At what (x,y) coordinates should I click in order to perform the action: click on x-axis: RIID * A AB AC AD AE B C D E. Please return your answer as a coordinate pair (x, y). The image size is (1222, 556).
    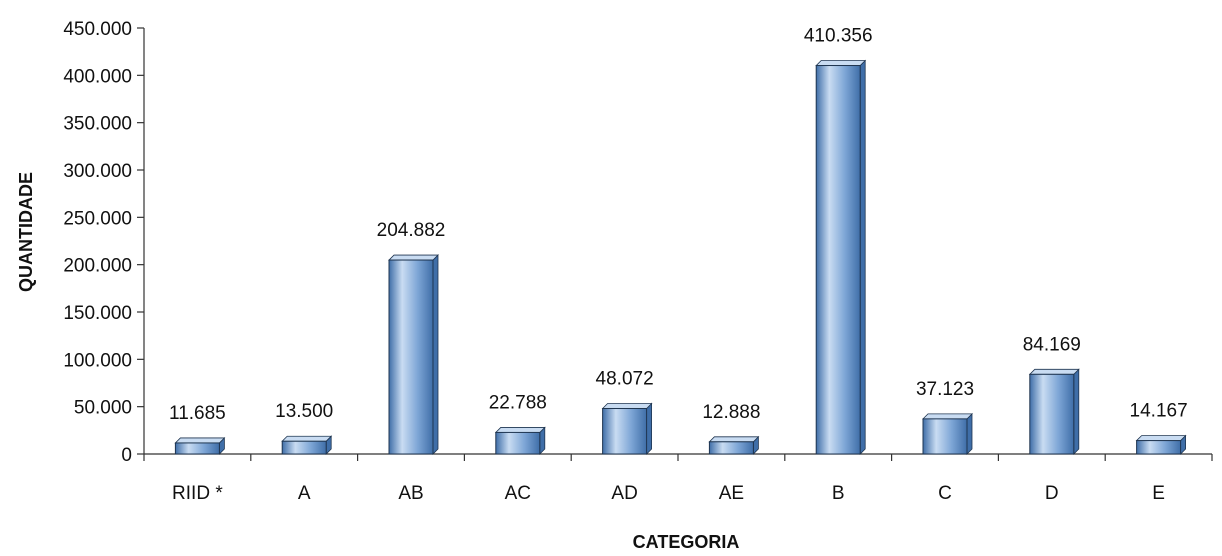
    Looking at the image, I should click on (678, 478).